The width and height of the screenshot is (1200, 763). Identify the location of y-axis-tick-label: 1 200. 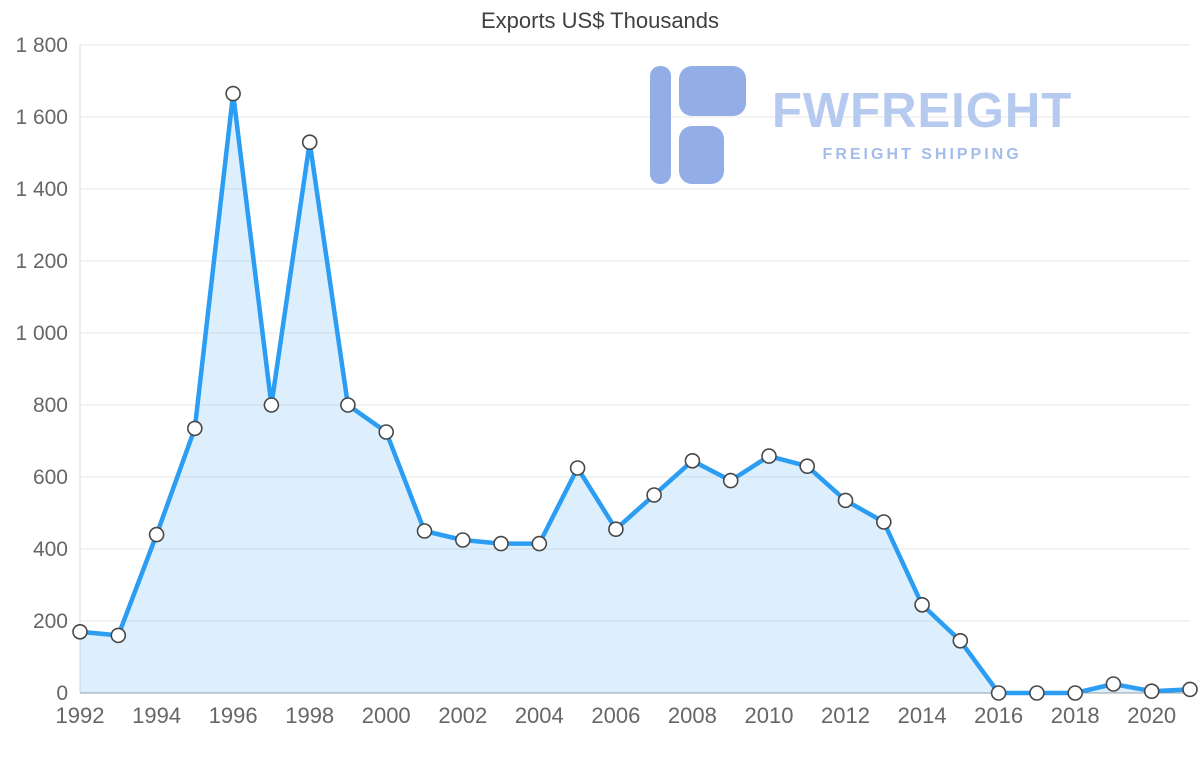
(41, 261).